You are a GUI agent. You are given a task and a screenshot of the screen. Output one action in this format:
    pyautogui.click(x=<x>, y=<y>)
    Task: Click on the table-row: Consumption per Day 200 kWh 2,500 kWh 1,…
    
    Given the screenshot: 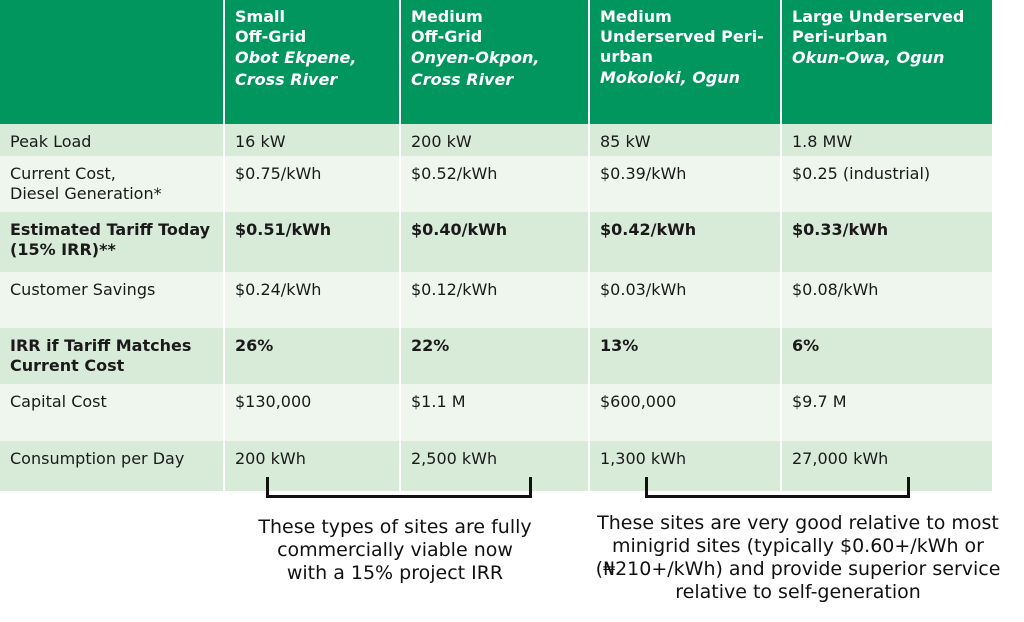 What is the action you would take?
    pyautogui.click(x=496, y=466)
    